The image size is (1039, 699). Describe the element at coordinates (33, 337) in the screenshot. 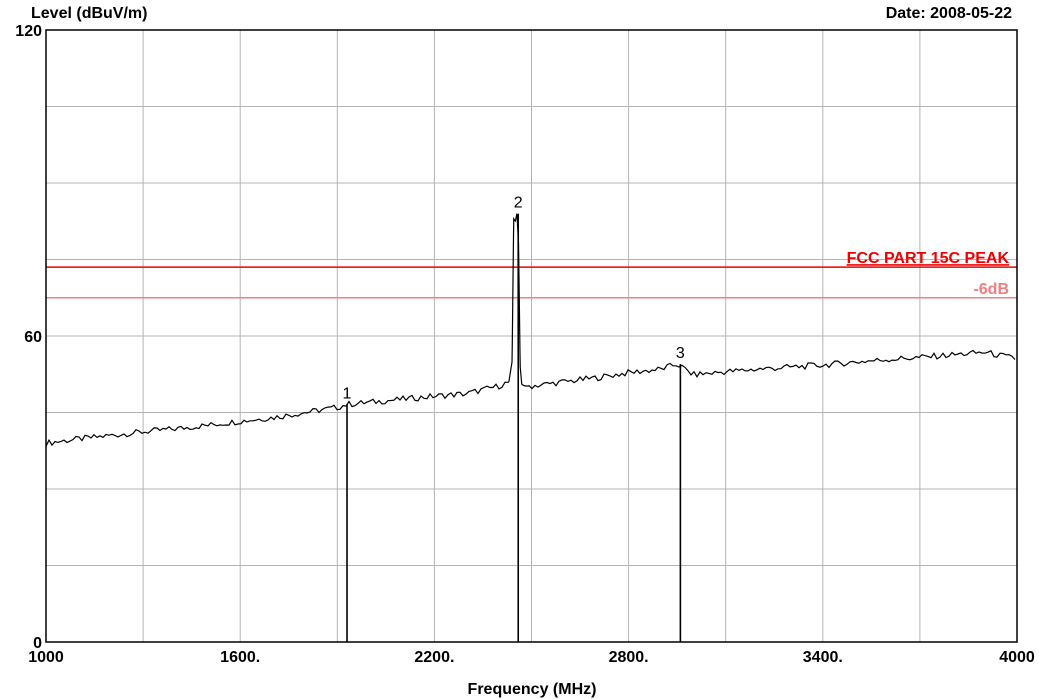

I see `y-tick-label: 60` at that location.